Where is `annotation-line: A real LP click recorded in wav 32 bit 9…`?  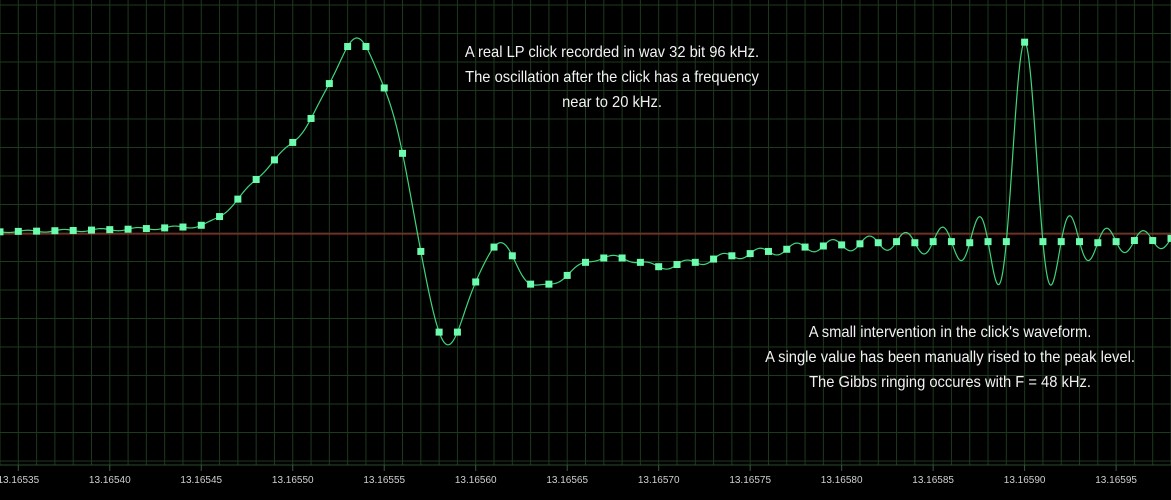 annotation-line: A real LP click recorded in wav 32 bit 9… is located at coordinates (612, 52).